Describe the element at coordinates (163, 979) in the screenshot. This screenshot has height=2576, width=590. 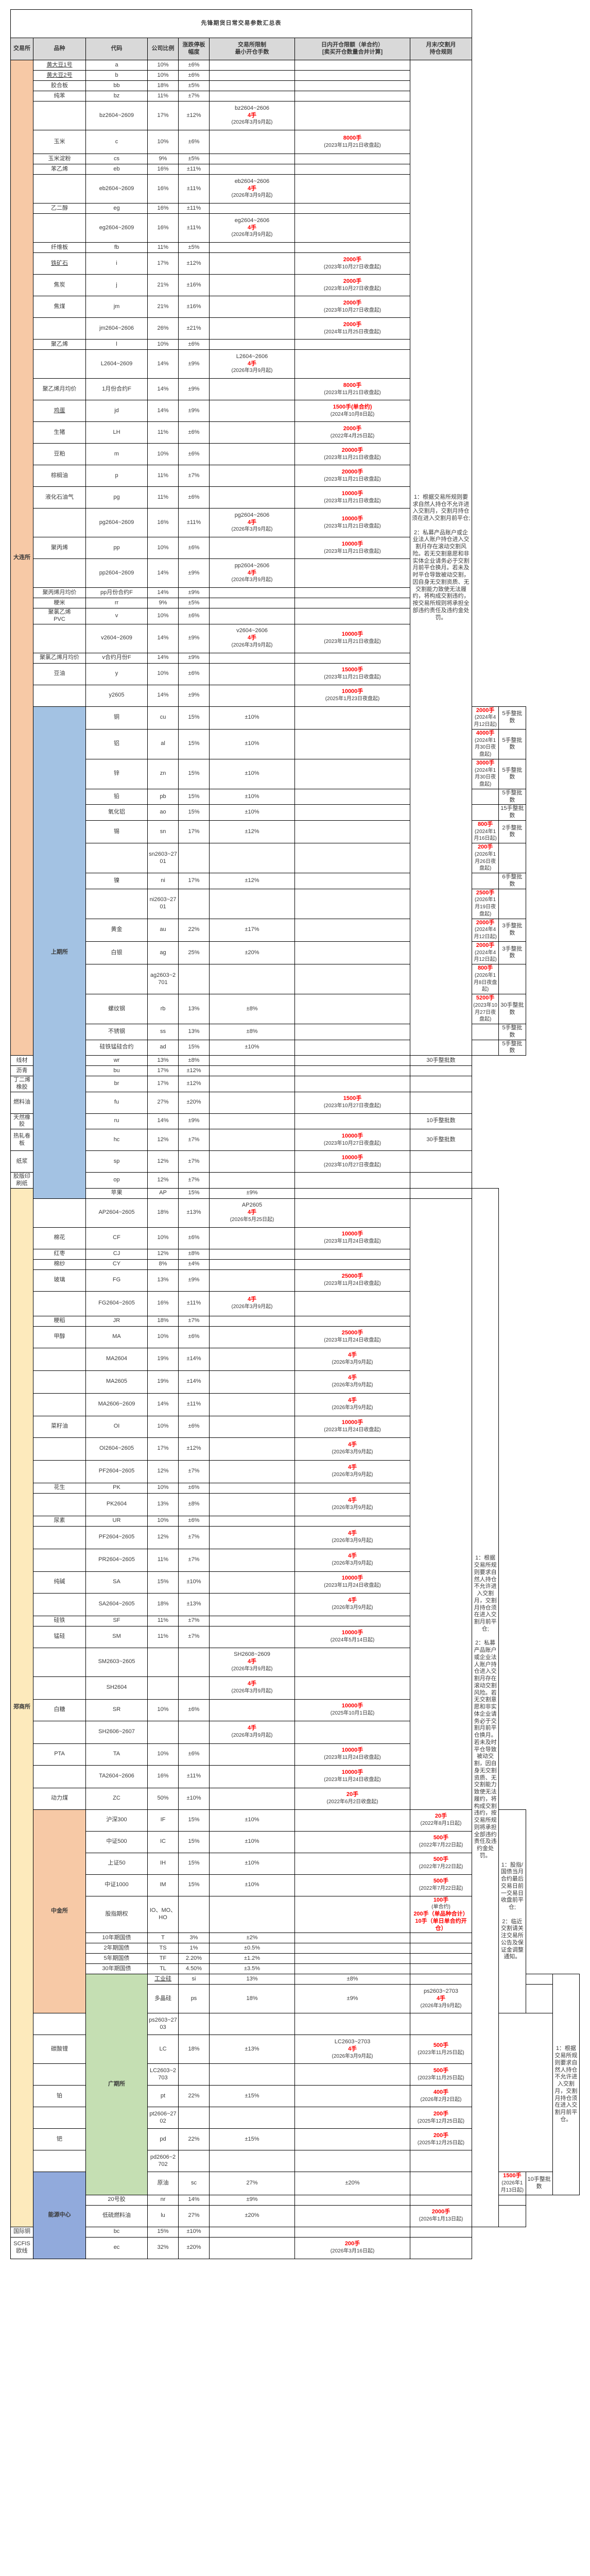
I see `code-cell: ag2603~2701` at that location.